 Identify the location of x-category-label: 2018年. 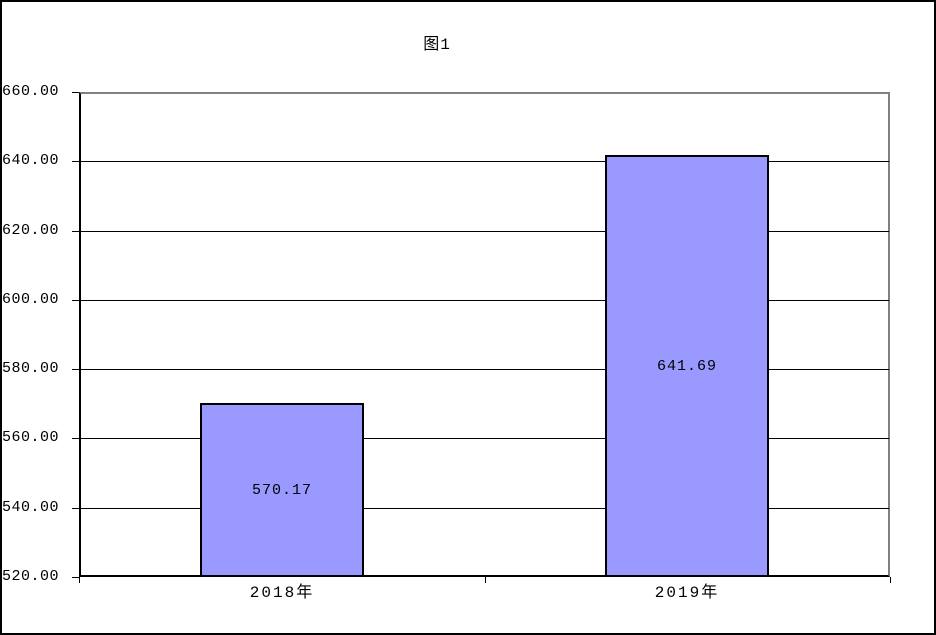
(282, 593).